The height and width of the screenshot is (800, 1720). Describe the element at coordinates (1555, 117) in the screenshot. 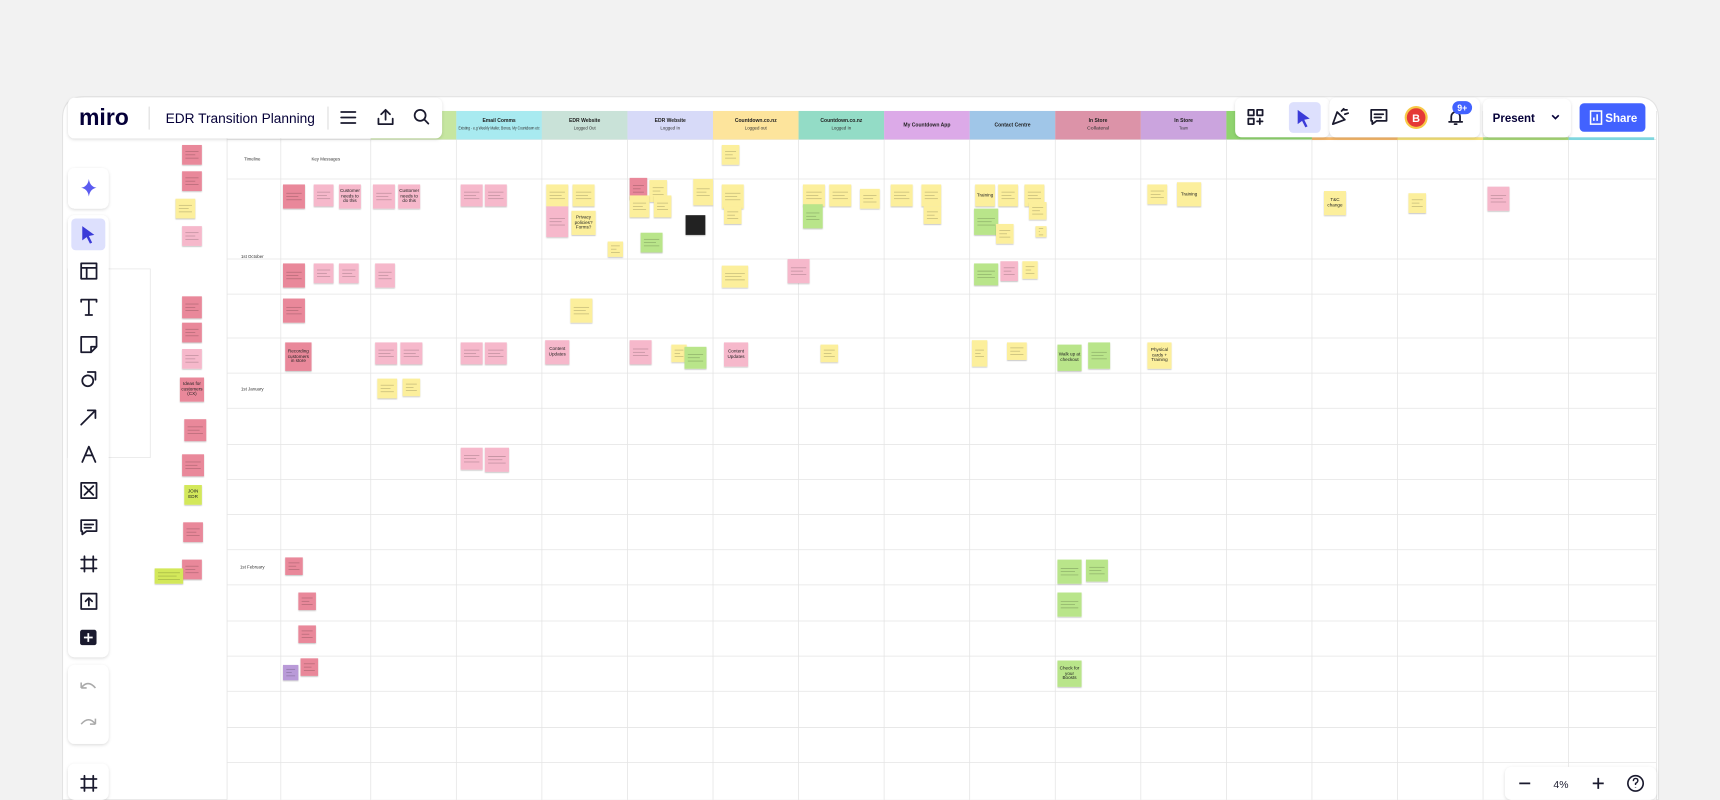

I see `present-dropdown` at that location.